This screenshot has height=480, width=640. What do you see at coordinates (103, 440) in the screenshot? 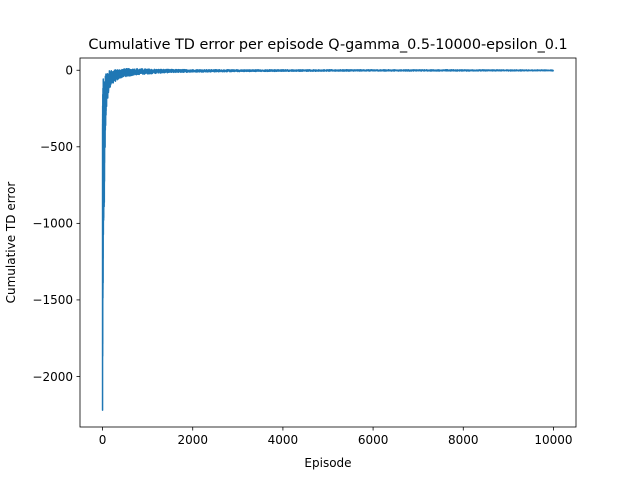
I see `x-tick-label: 0` at bounding box center [103, 440].